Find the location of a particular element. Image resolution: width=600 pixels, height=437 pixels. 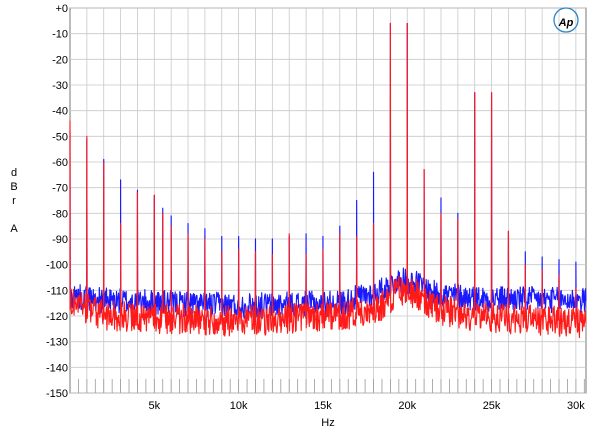

y-tick-label: -100 is located at coordinates (57, 266).